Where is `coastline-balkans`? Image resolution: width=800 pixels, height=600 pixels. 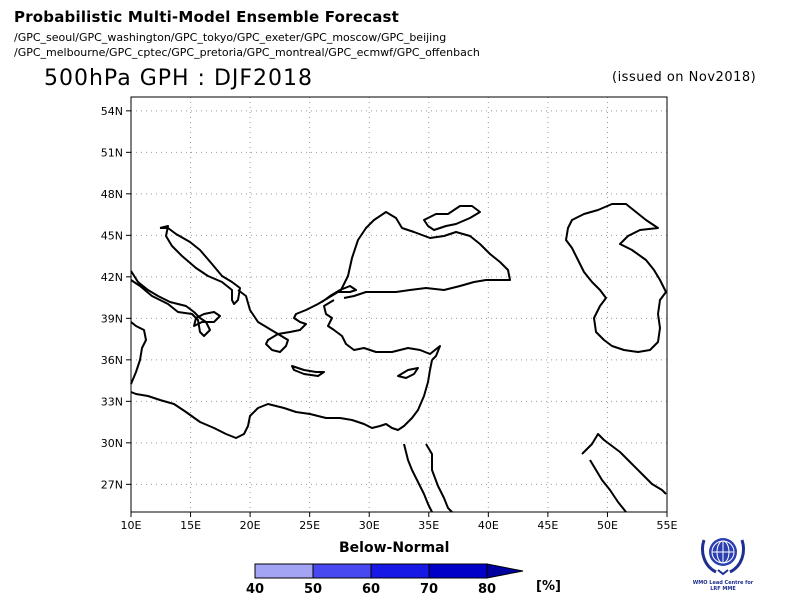 coastline-balkans is located at coordinates (297, 310).